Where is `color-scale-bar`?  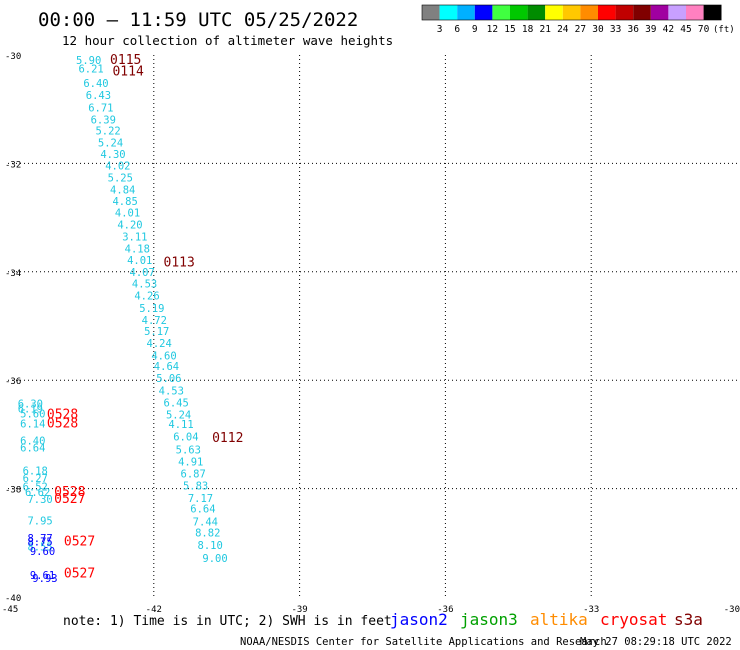 color-scale-bar is located at coordinates (571, 12).